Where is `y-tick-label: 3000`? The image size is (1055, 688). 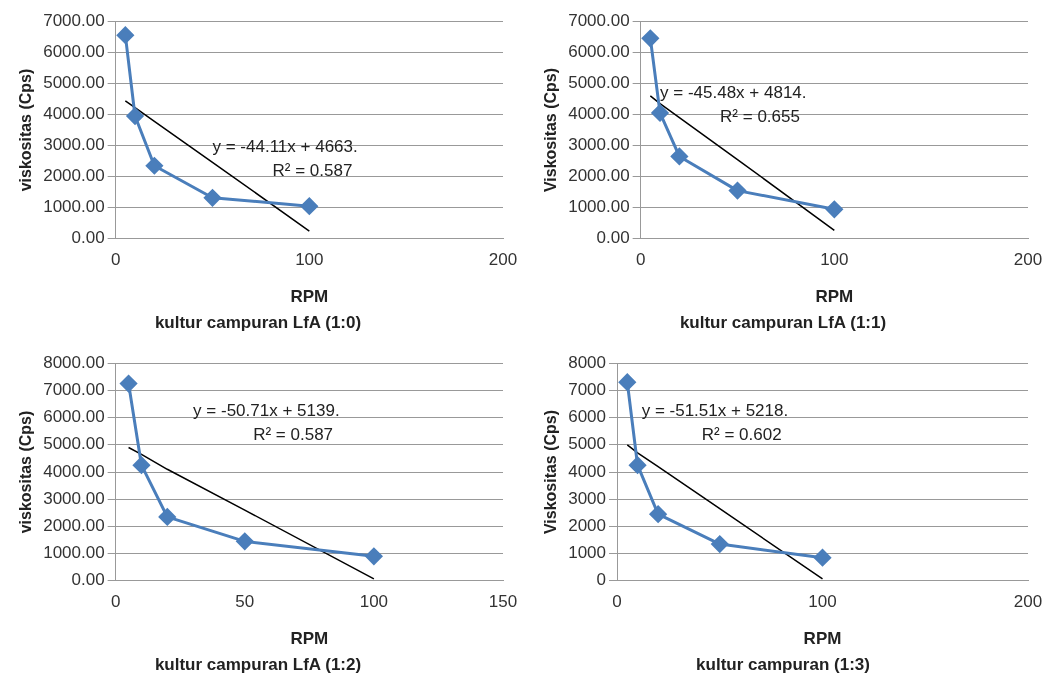 y-tick-label: 3000 is located at coordinates (587, 498).